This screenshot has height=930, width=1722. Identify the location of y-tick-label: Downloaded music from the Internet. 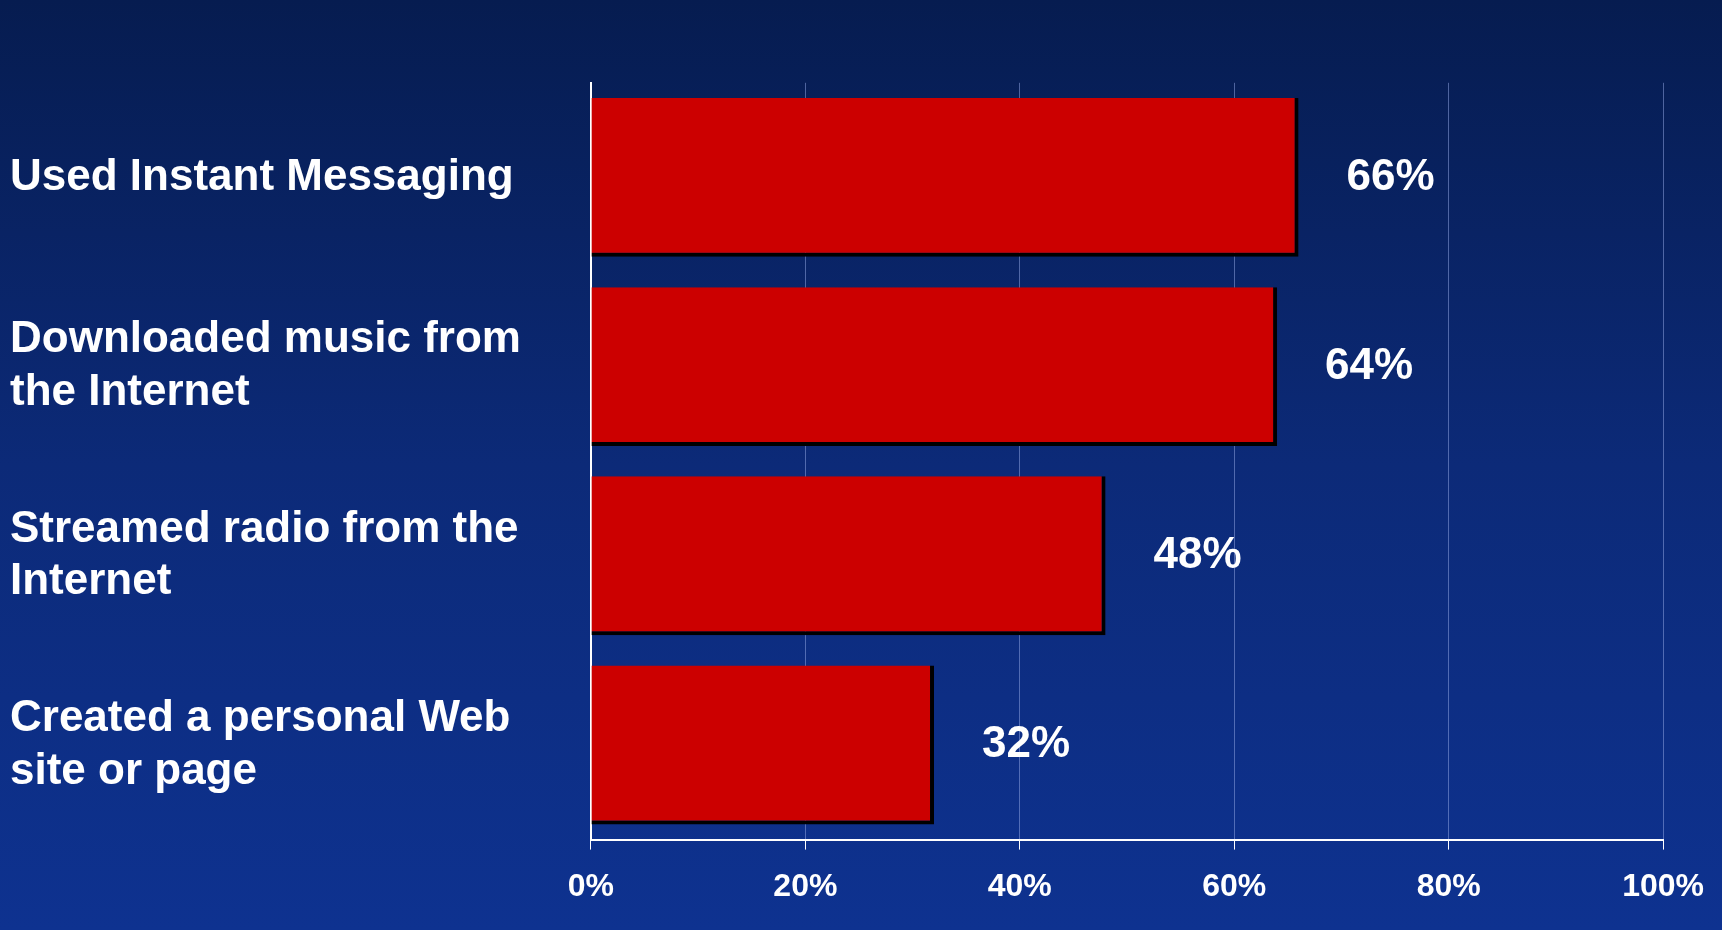
(265, 363).